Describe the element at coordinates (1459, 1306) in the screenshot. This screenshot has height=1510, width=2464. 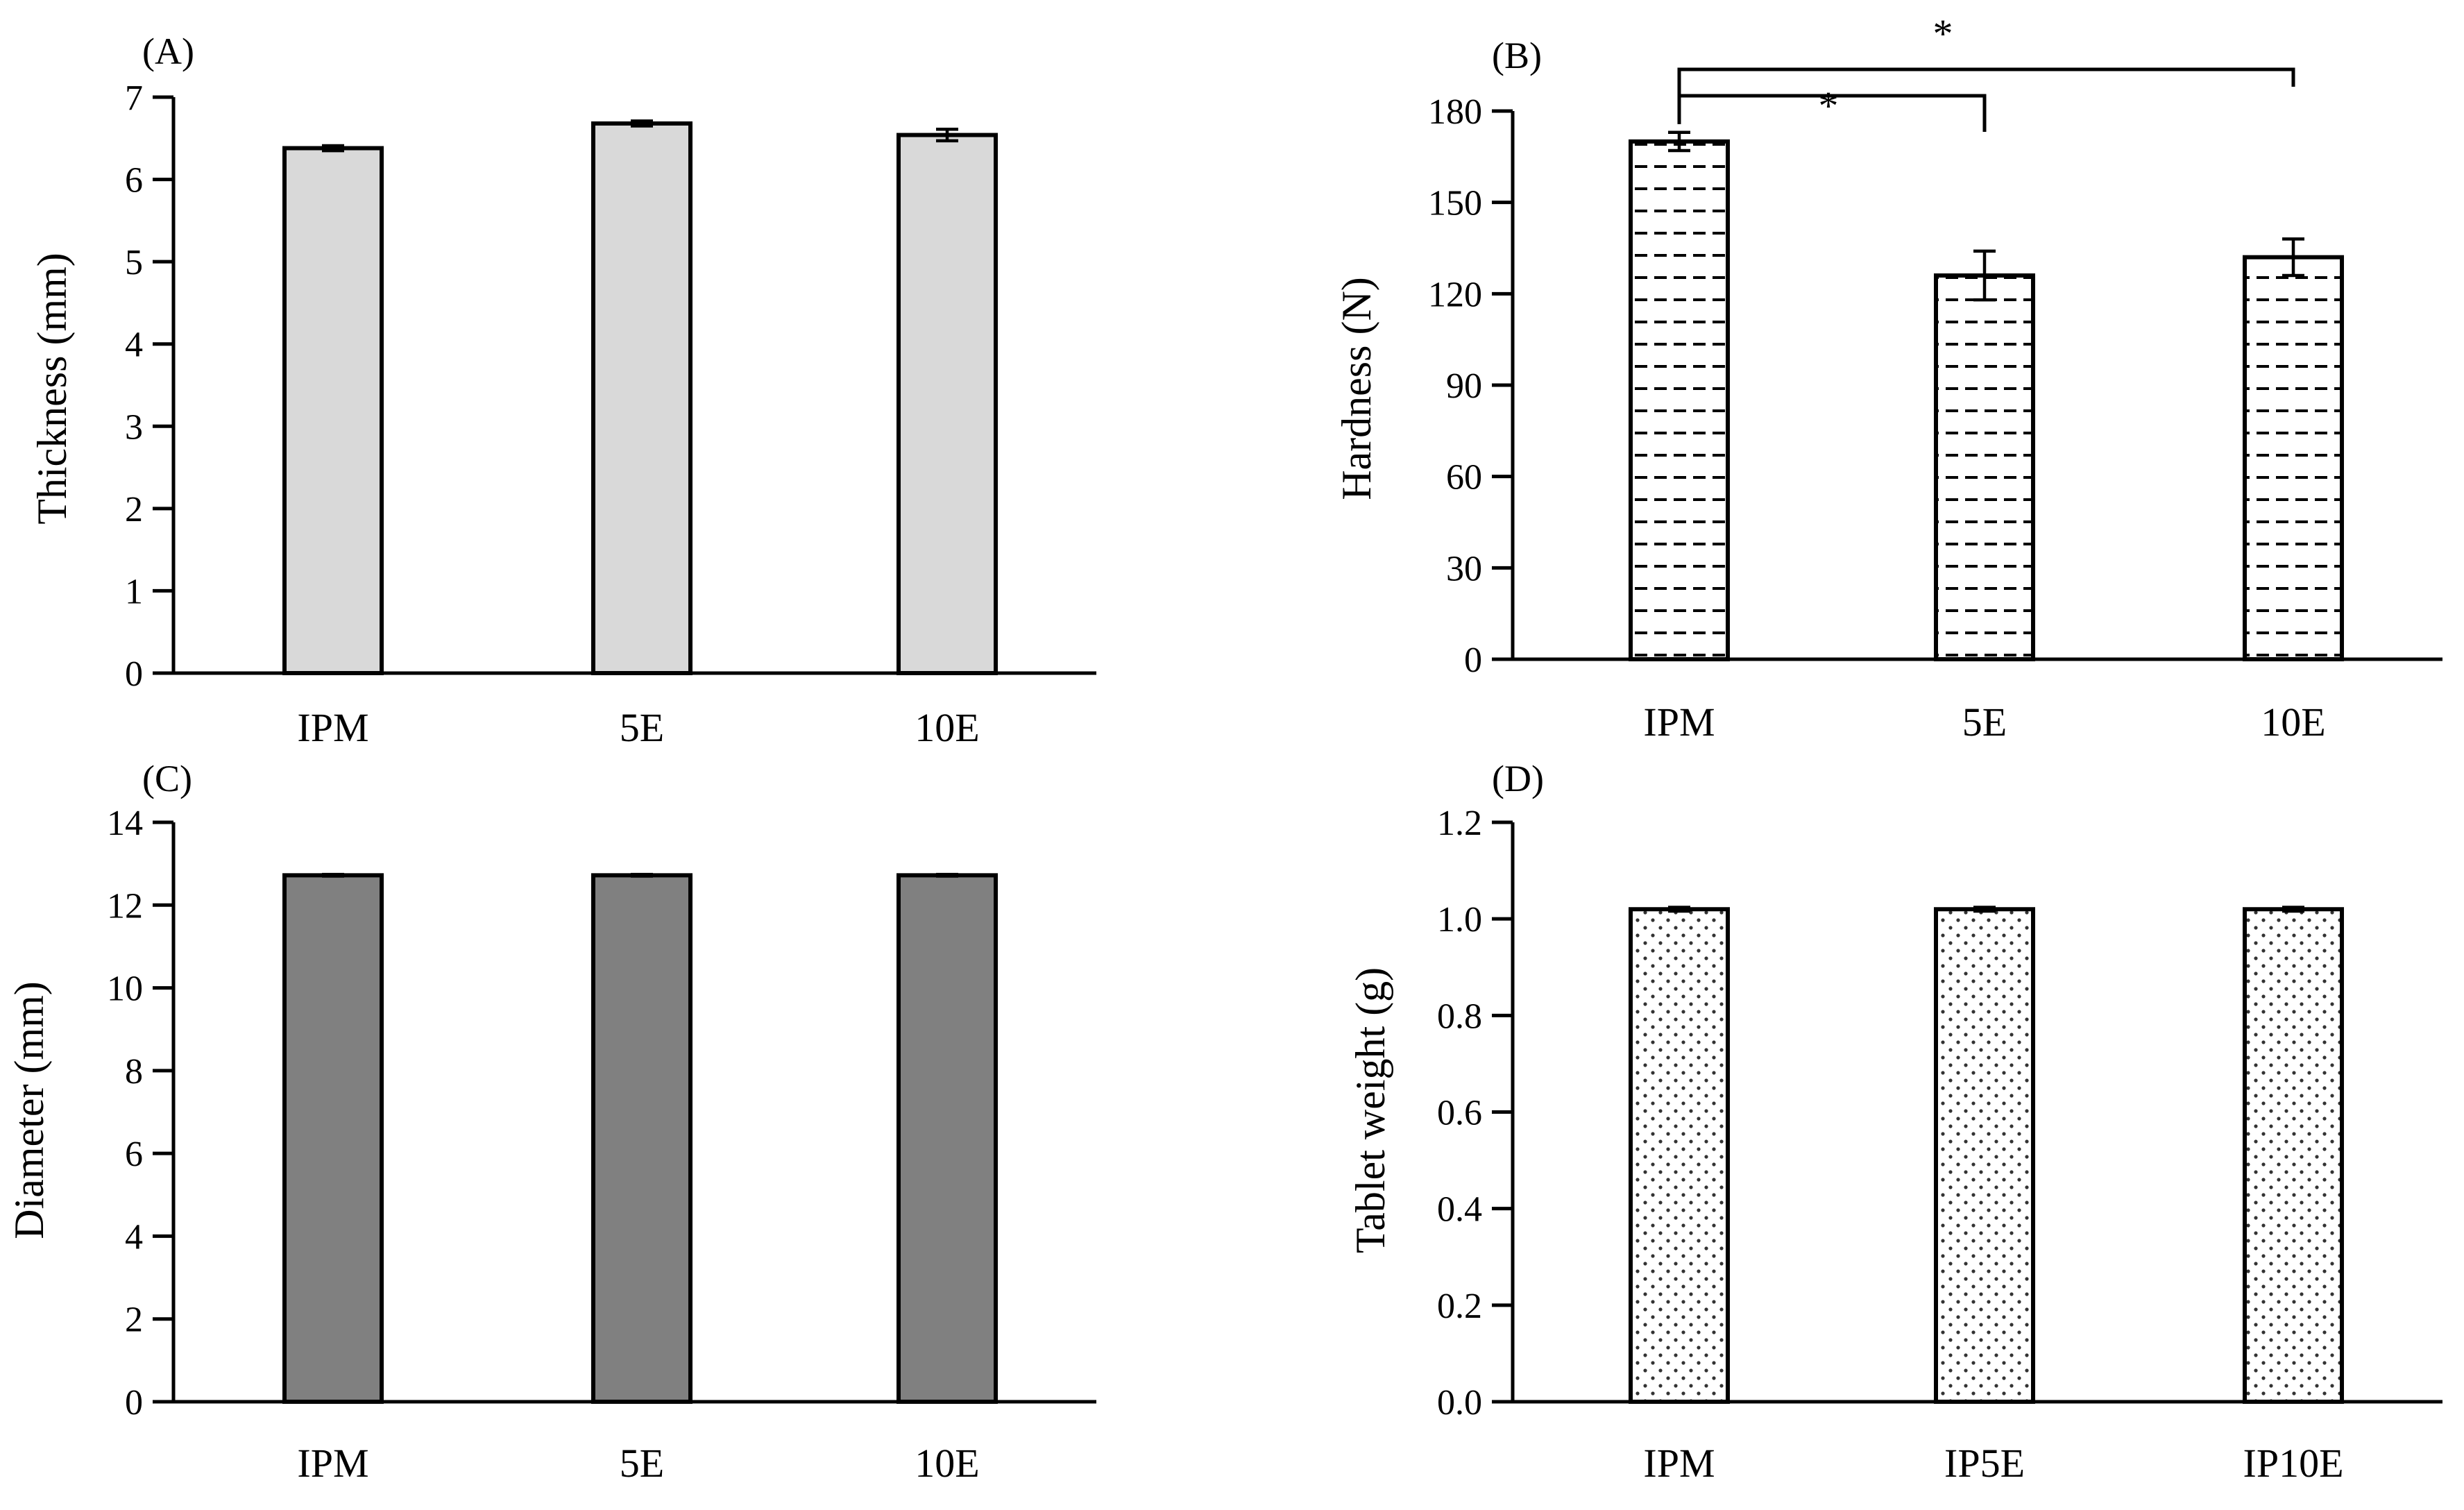
I see `panel-d-y-tick-label: 0.2` at that location.